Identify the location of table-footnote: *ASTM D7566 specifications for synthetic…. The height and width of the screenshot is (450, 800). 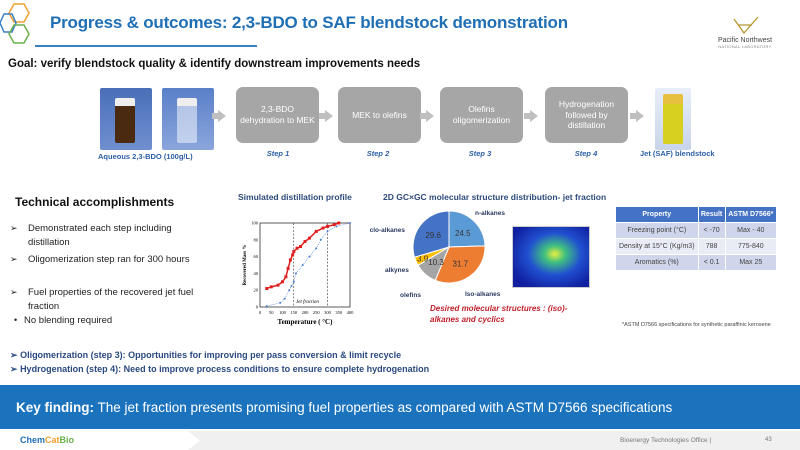
(696, 325).